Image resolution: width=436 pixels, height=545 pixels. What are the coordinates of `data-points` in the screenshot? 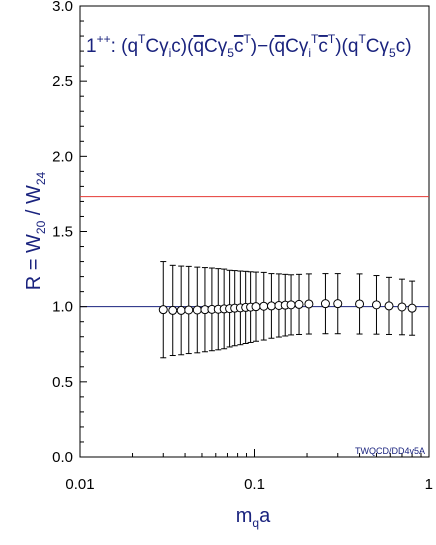 It's located at (287, 310).